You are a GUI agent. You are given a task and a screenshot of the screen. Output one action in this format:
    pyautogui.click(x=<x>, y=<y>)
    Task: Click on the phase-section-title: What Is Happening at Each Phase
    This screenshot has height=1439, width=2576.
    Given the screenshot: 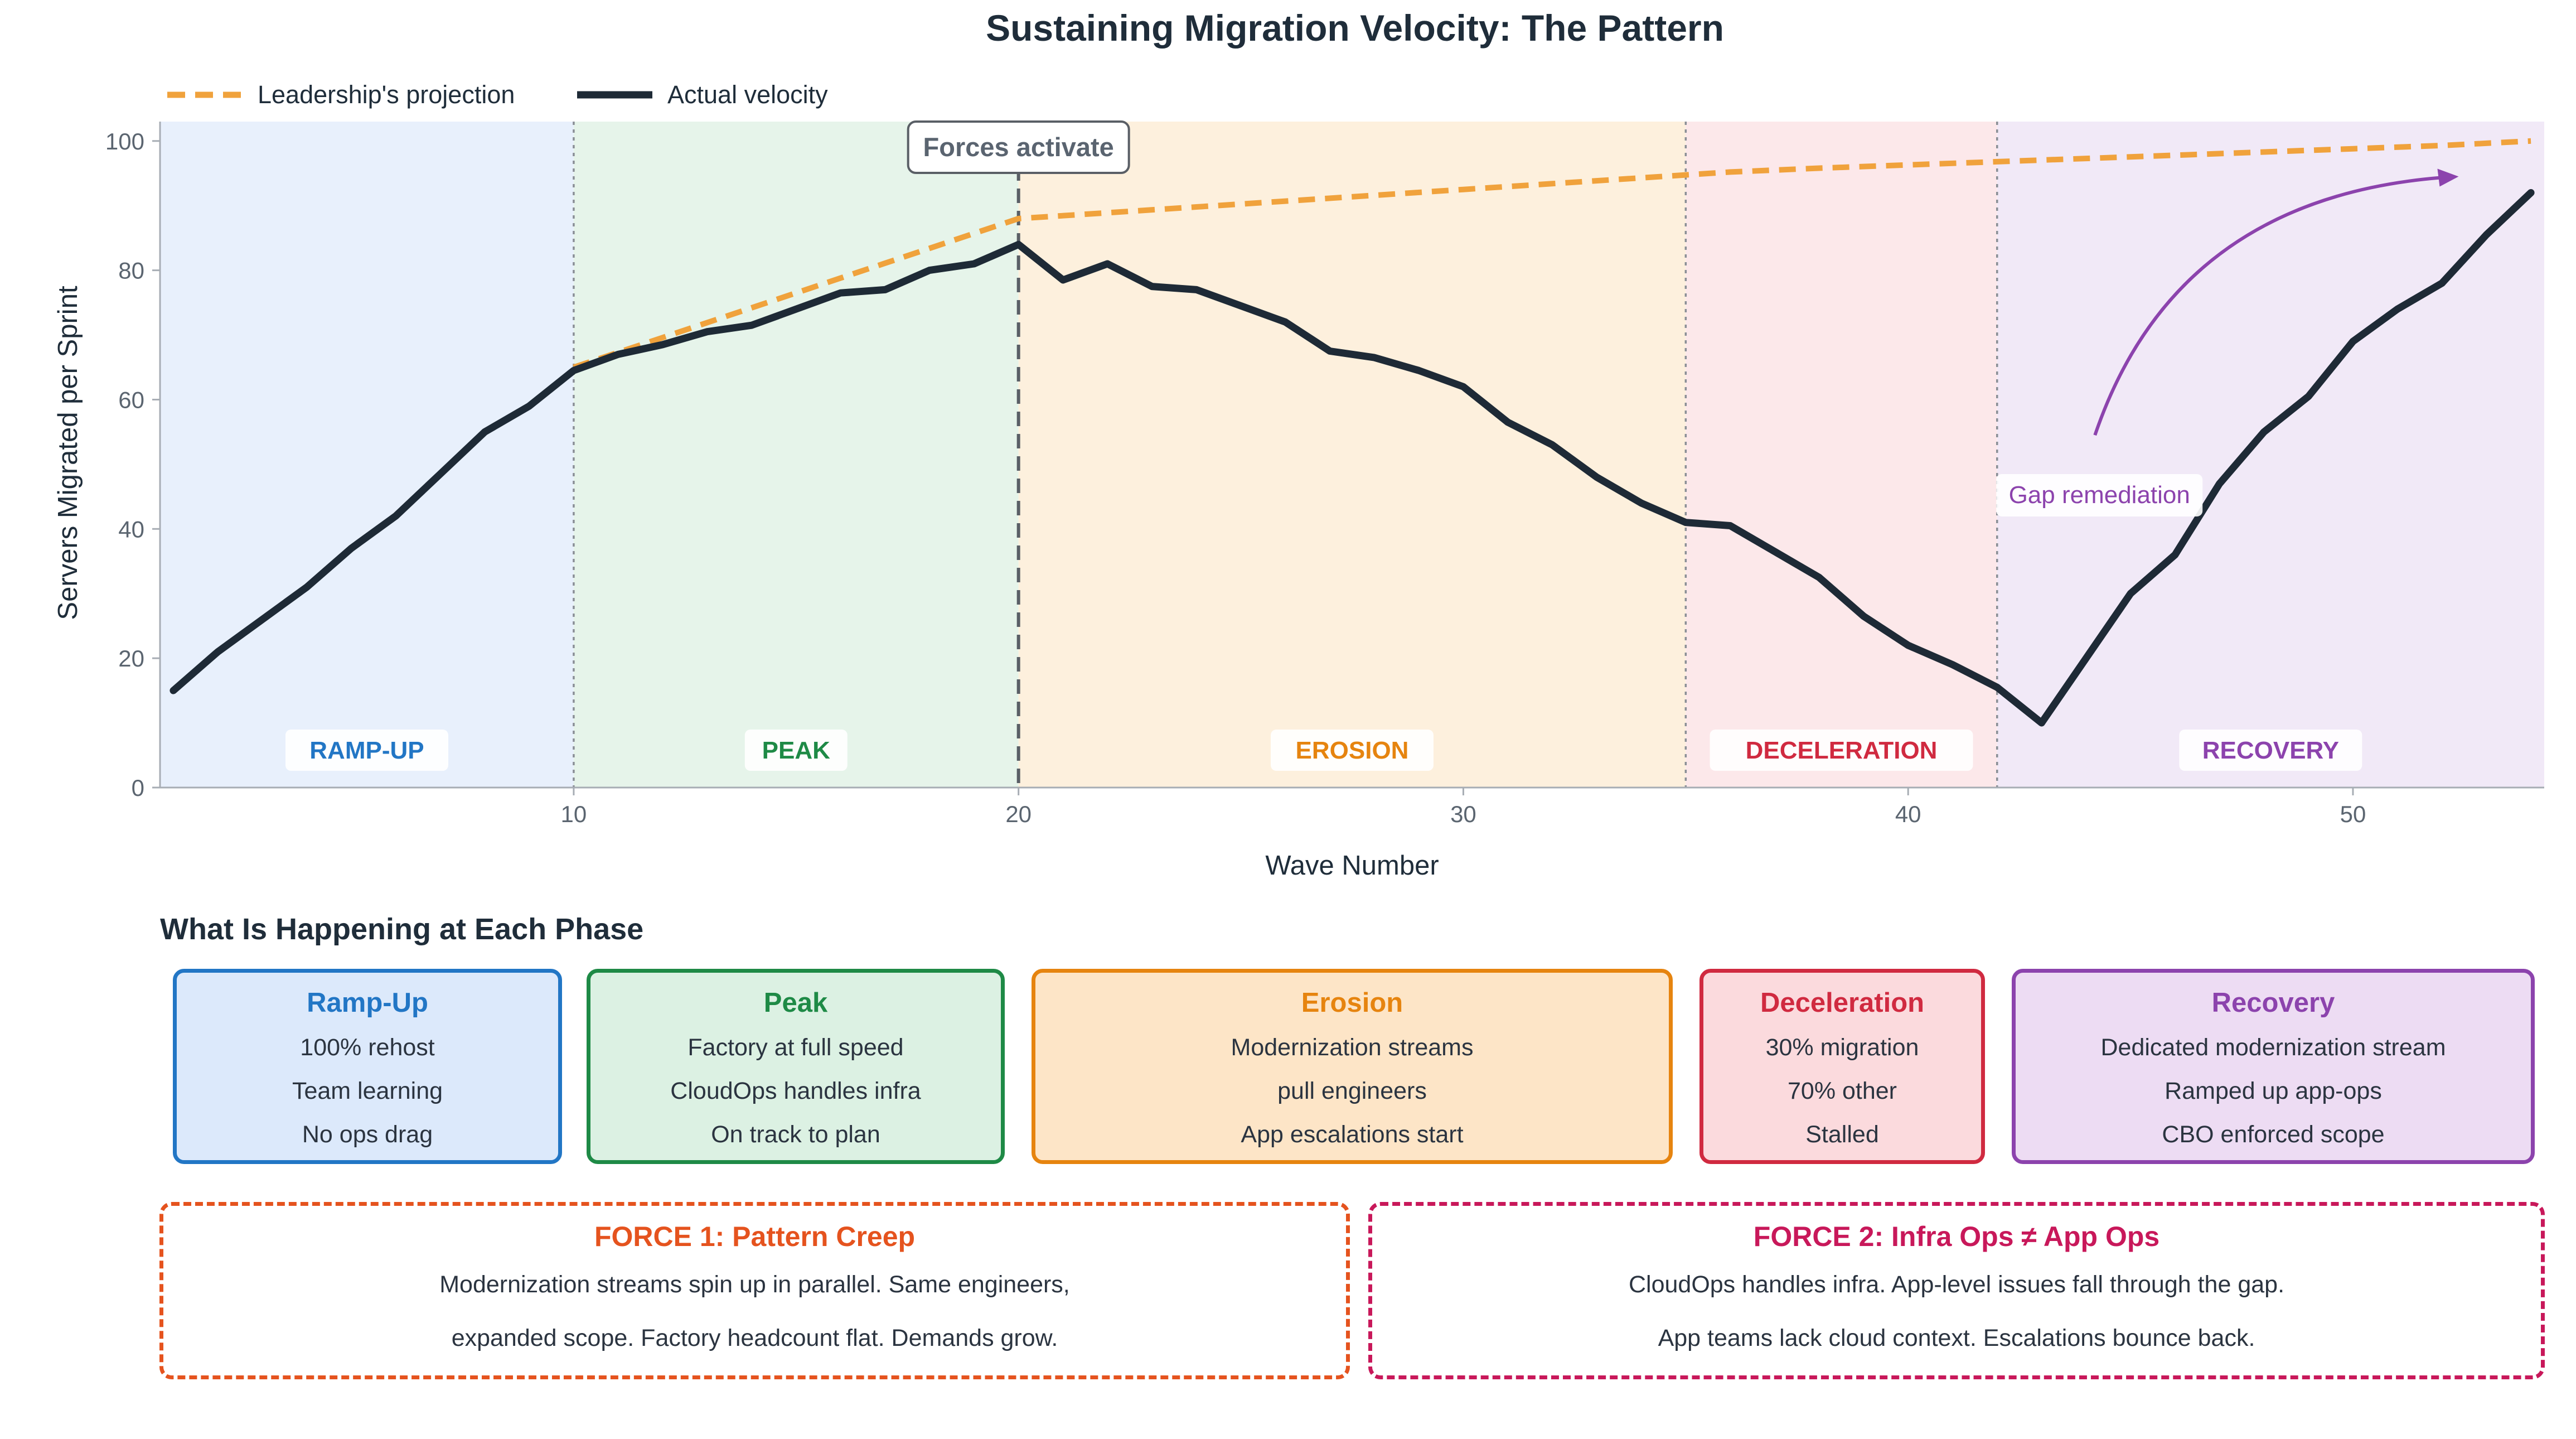 What is the action you would take?
    pyautogui.click(x=402, y=929)
    